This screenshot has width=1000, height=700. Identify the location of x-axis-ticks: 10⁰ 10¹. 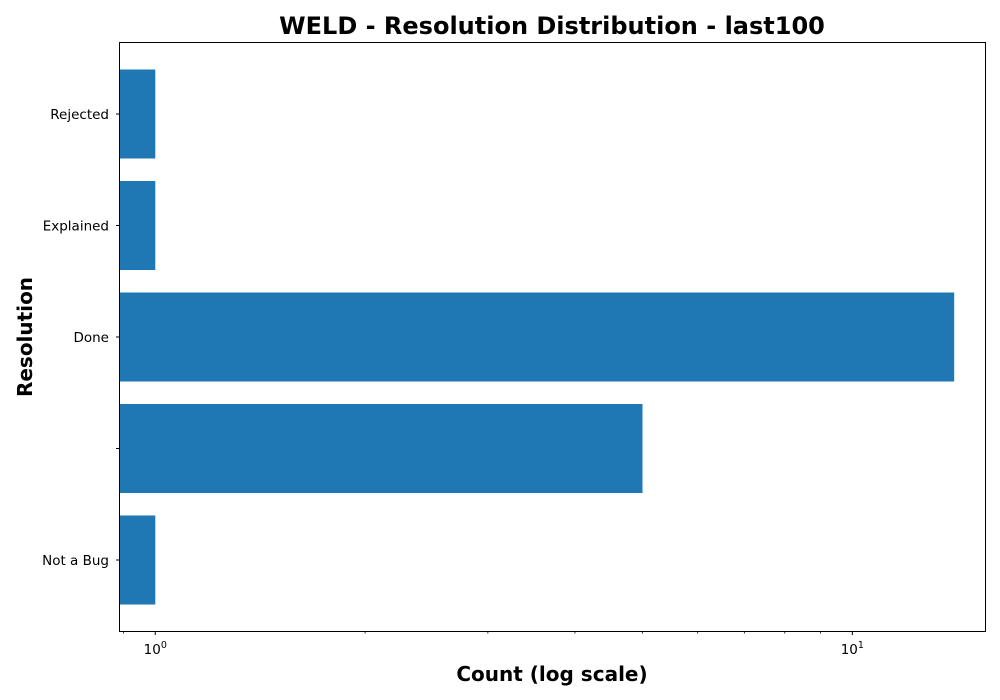
(493, 644).